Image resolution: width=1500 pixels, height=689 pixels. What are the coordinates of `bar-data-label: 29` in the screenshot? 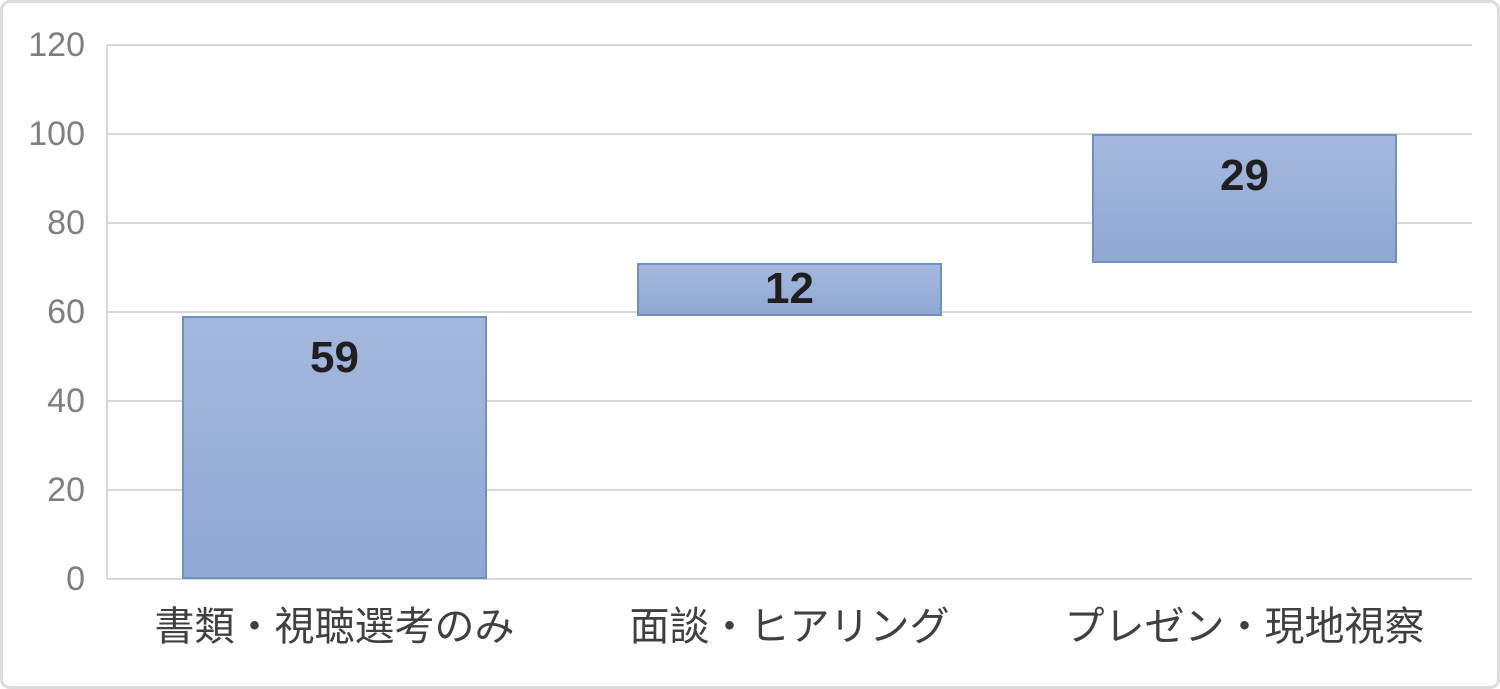 It's located at (1244, 175).